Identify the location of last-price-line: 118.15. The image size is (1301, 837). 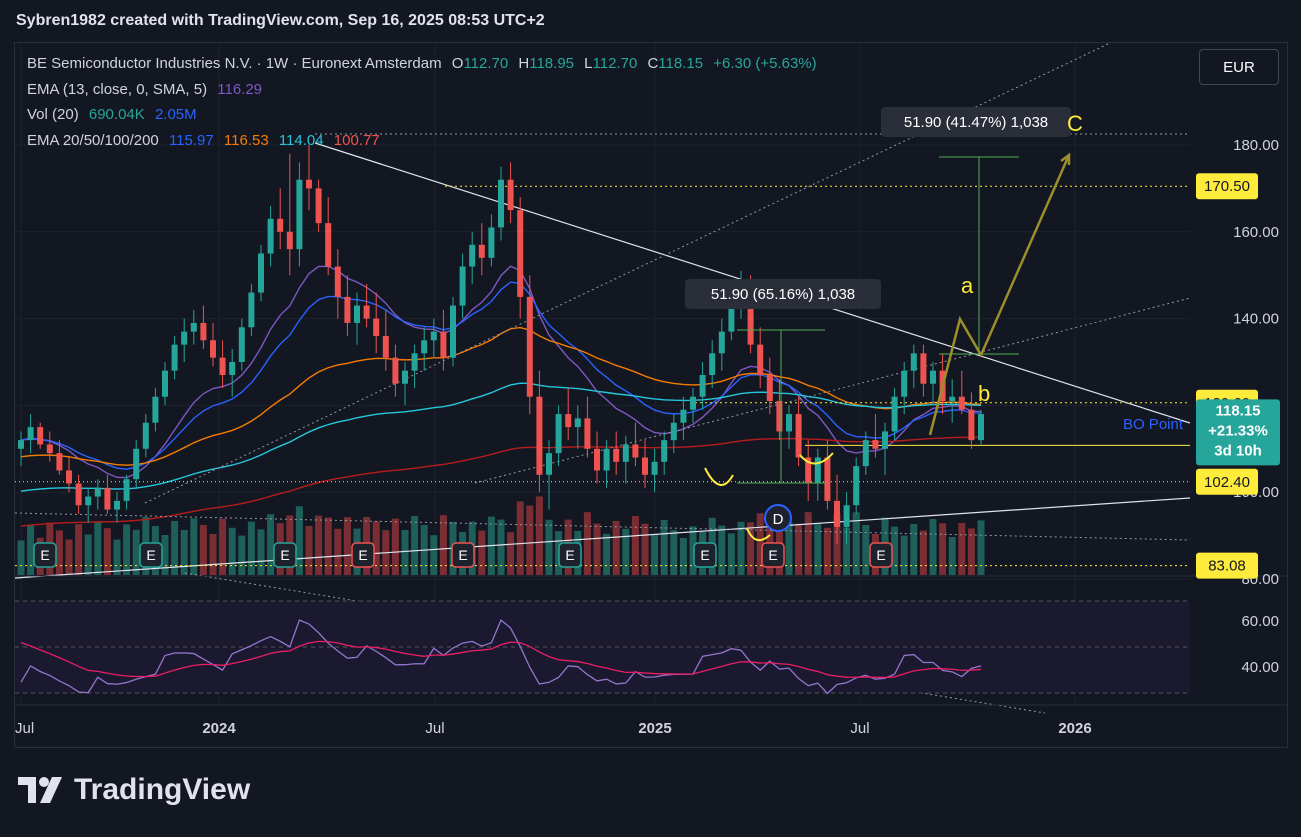
(1237, 410).